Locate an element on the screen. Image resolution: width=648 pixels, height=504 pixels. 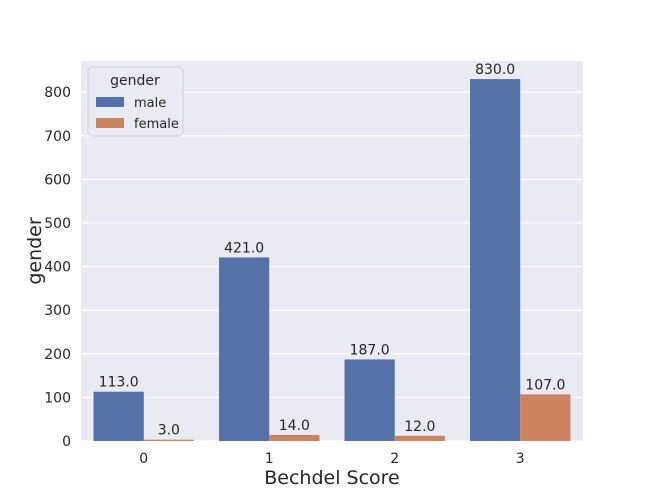
data-label-female-1: 14.0 is located at coordinates (294, 426).